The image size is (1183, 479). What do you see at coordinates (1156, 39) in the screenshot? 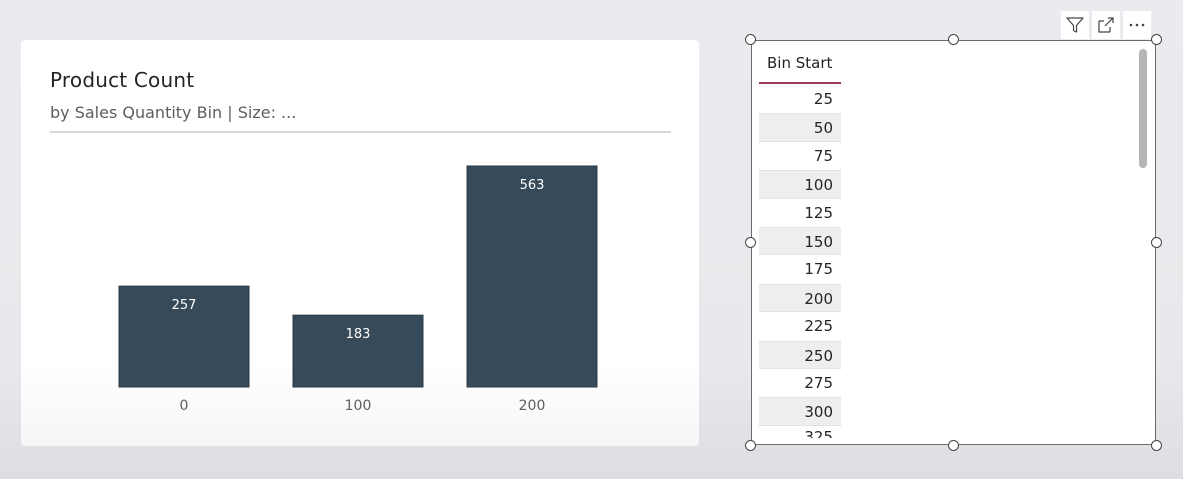
I see `resize-handle-top-right` at bounding box center [1156, 39].